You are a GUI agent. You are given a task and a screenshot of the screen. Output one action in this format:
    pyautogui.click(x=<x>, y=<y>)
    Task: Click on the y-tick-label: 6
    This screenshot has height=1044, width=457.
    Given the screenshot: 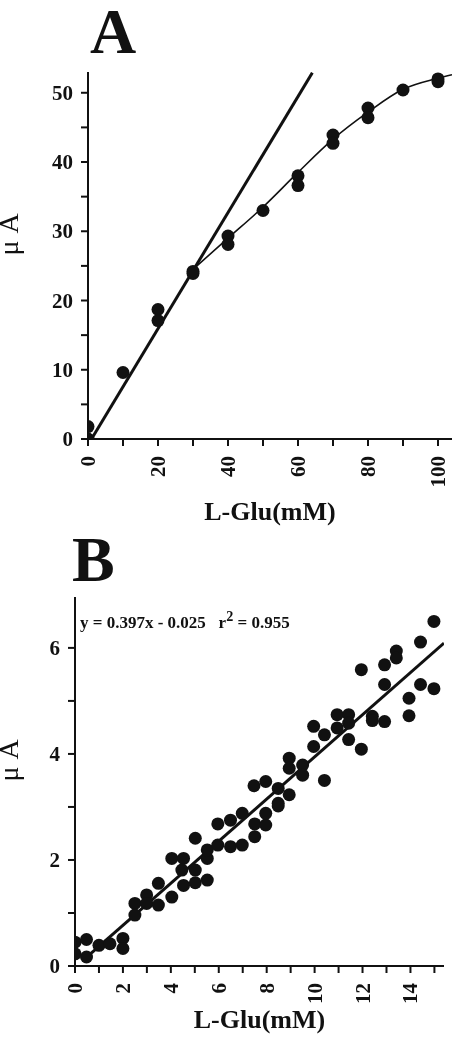 What is the action you would take?
    pyautogui.click(x=54, y=647)
    